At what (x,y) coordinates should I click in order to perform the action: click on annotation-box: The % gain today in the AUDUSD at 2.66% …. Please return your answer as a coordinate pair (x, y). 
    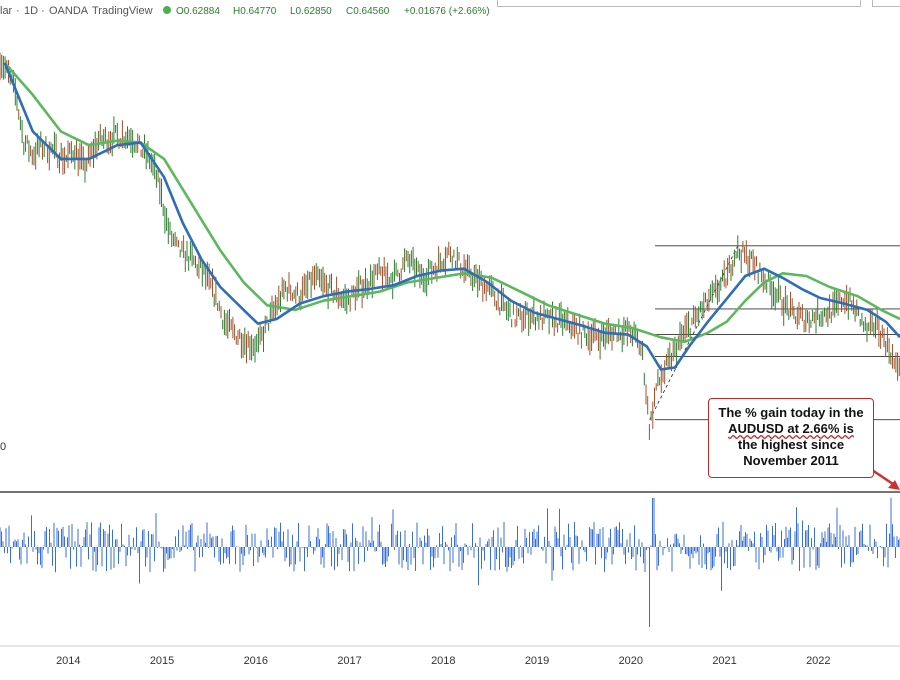
    Looking at the image, I should click on (791, 438).